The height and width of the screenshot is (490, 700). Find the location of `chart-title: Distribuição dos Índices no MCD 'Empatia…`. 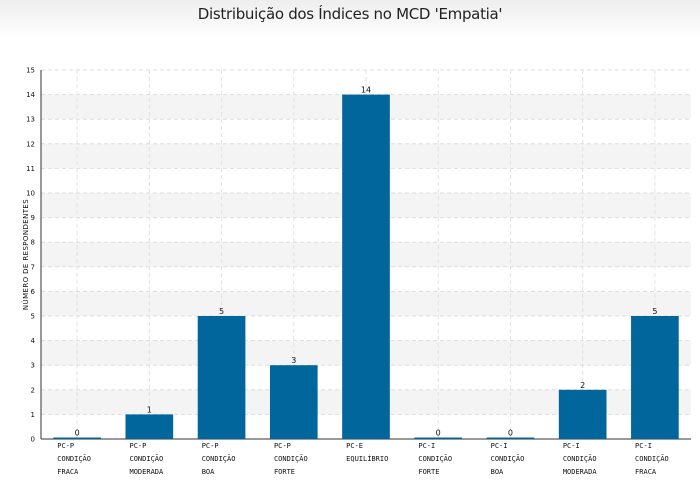

chart-title: Distribuição dos Índices no MCD 'Empatia… is located at coordinates (350, 14).